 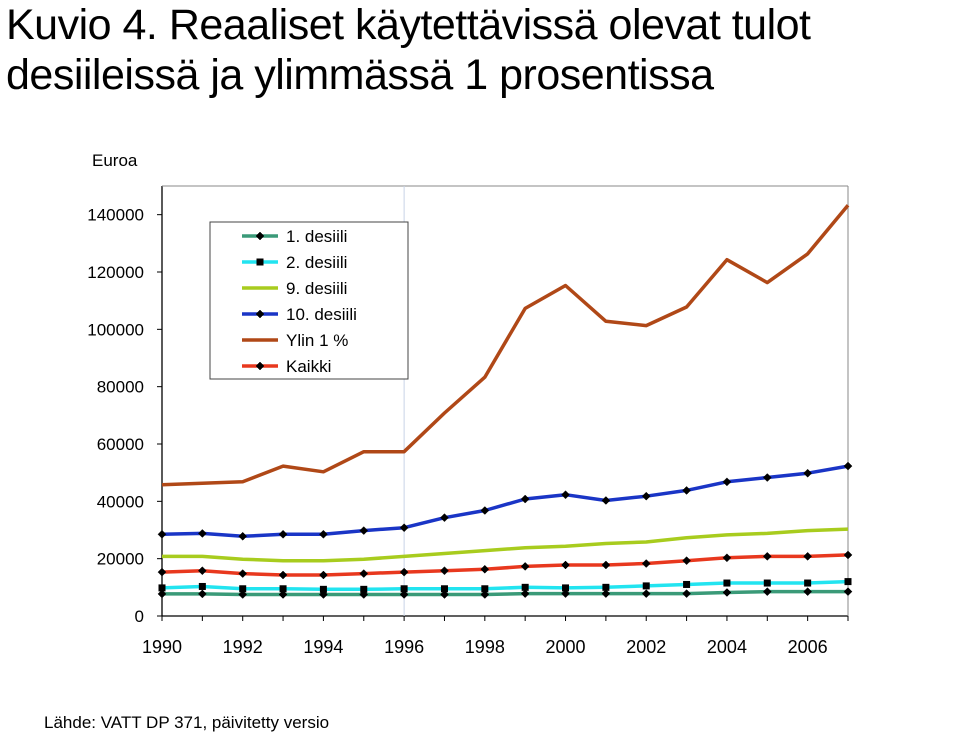 I want to click on source-note: Lähde: VATT DP 371, päivitetty versio, so click(x=187, y=722).